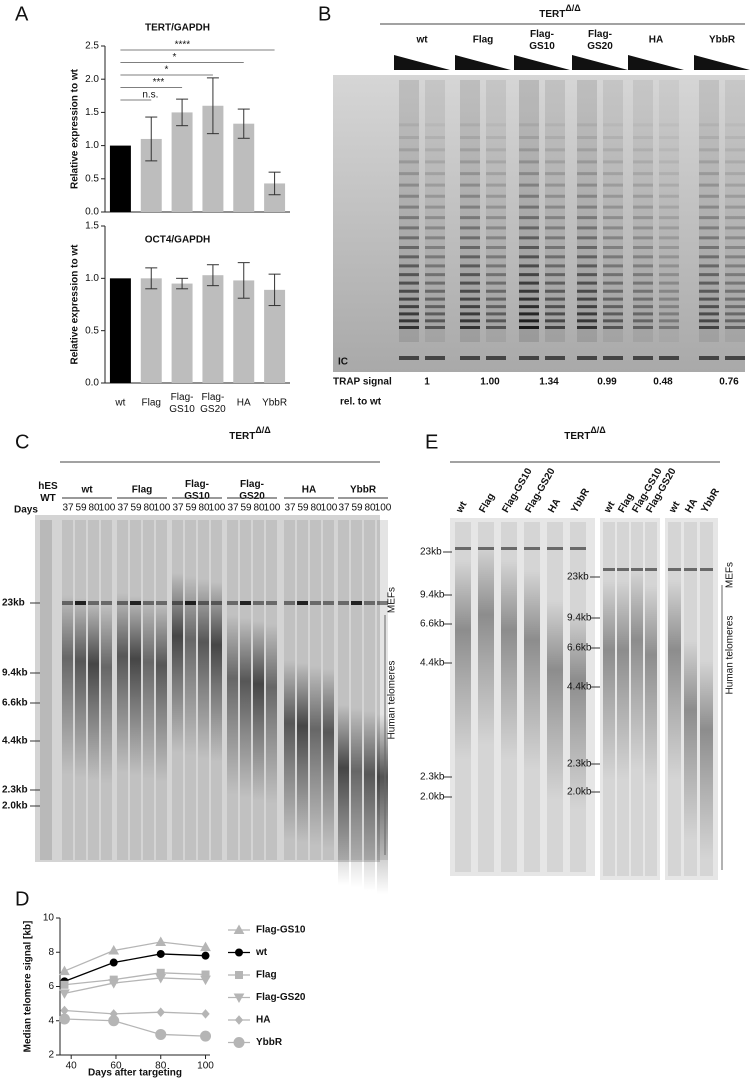 The image size is (750, 1082). I want to click on dilution-wedge, so click(422, 62).